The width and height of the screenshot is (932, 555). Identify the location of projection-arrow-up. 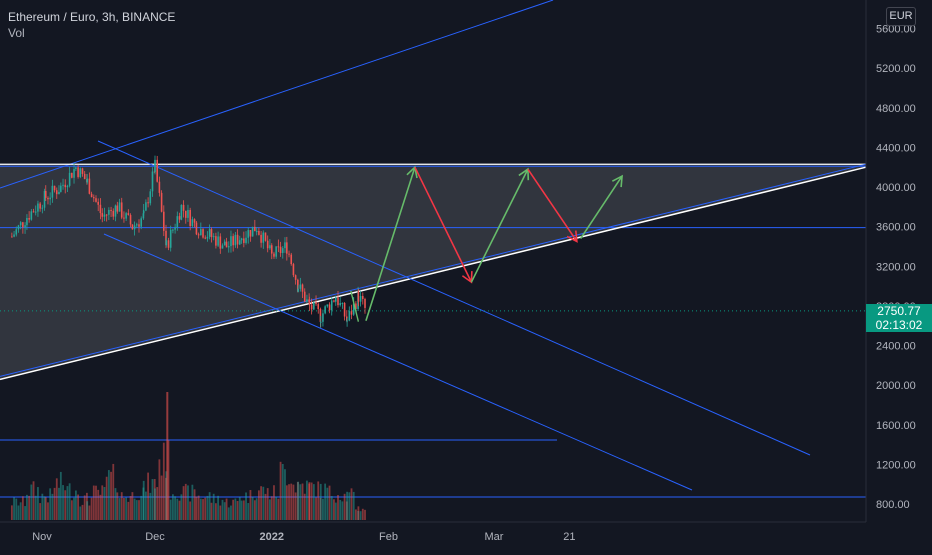
(601, 207).